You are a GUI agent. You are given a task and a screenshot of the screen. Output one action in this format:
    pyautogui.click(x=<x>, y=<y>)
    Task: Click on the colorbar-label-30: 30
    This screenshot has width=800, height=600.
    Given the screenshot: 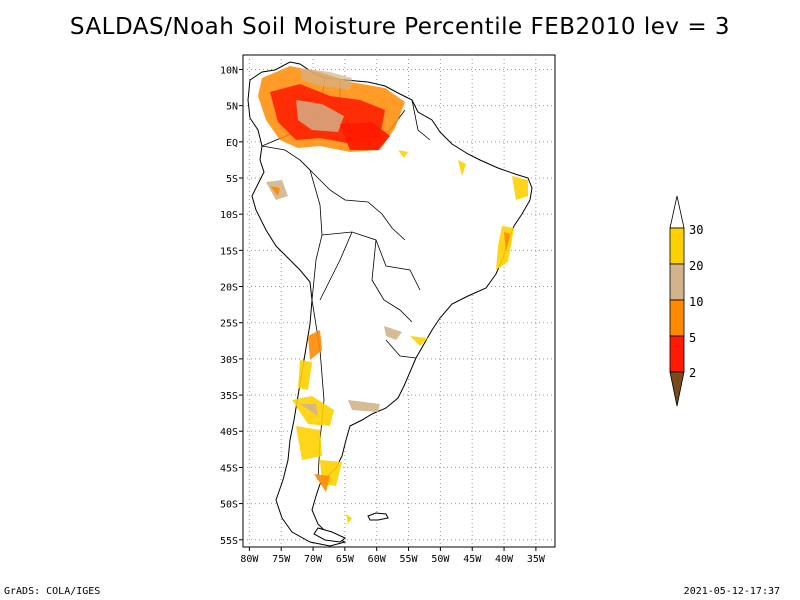 What is the action you would take?
    pyautogui.click(x=696, y=230)
    